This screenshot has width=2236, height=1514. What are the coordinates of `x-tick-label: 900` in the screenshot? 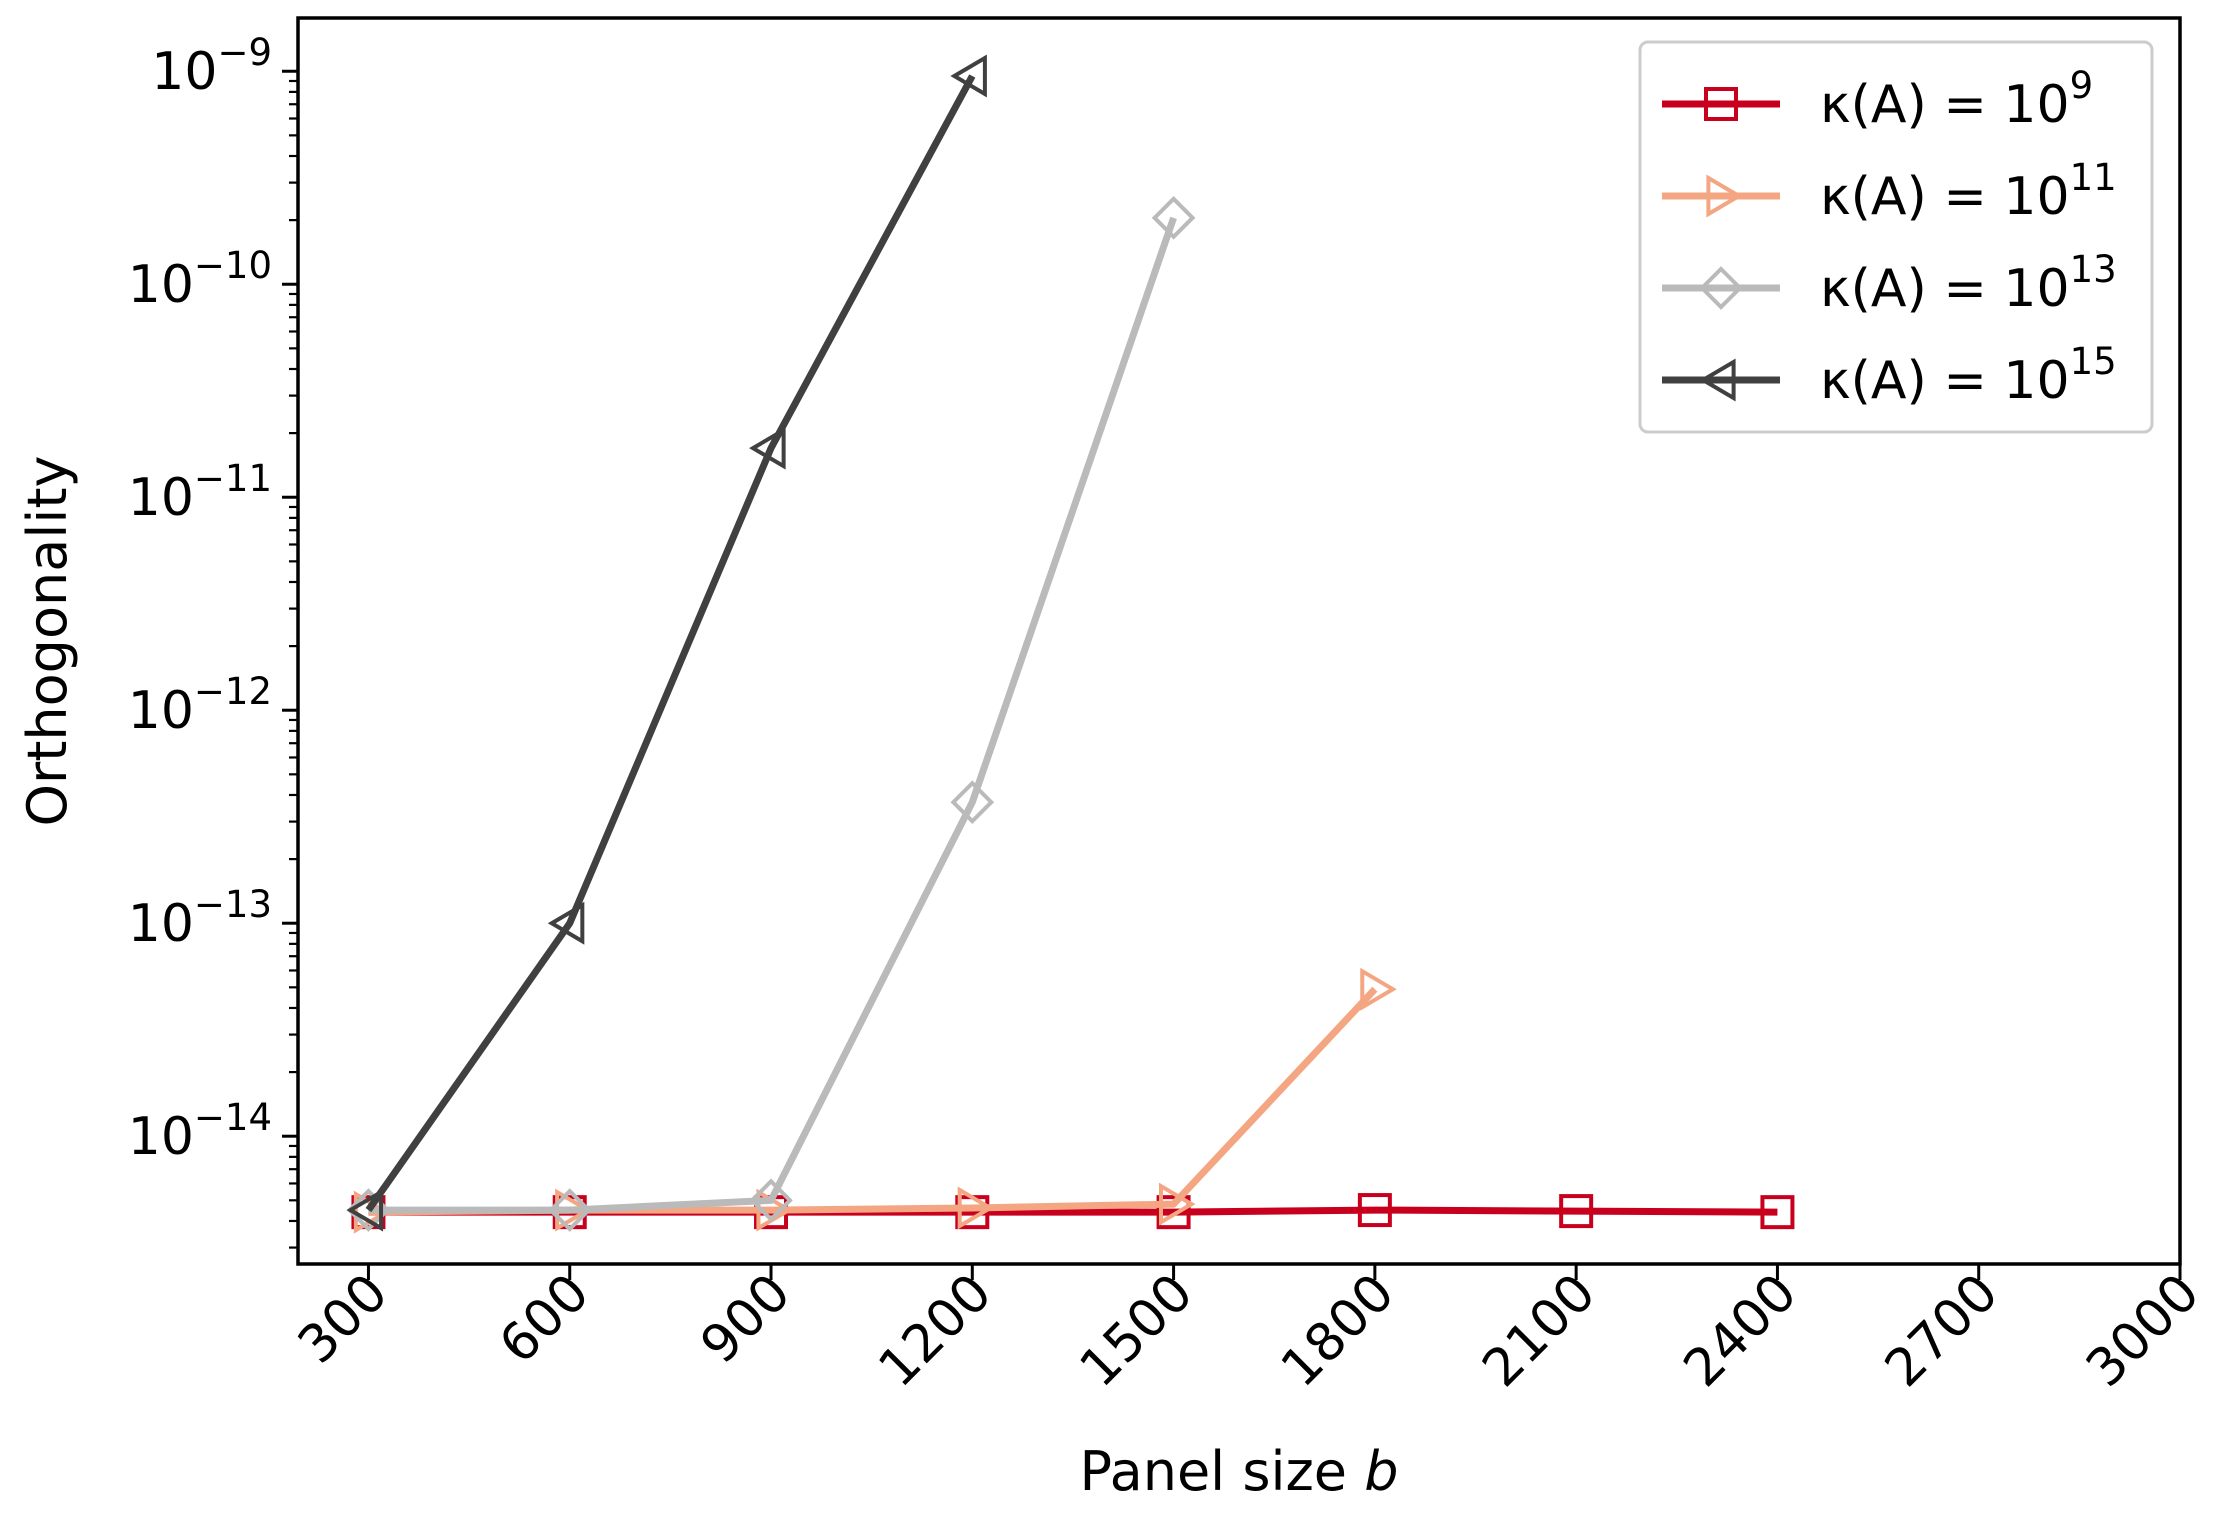 It's located at (746, 1319).